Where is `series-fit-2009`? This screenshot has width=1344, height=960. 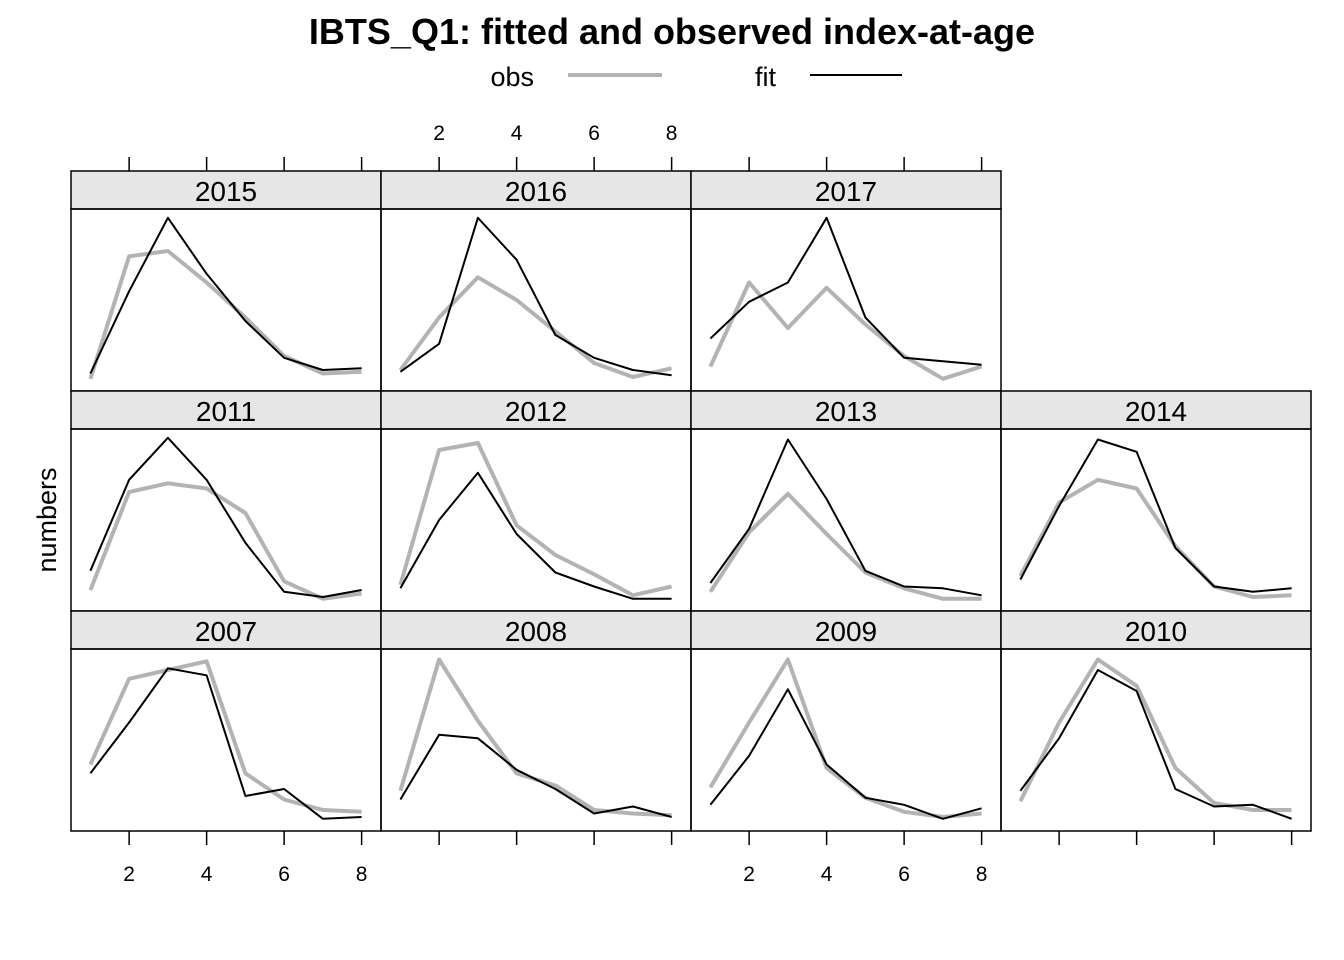 series-fit-2009 is located at coordinates (845, 754).